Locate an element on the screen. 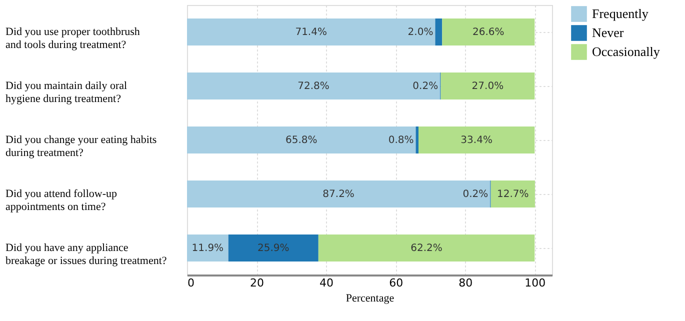 The image size is (685, 321). data-label: 2.0% is located at coordinates (421, 32).